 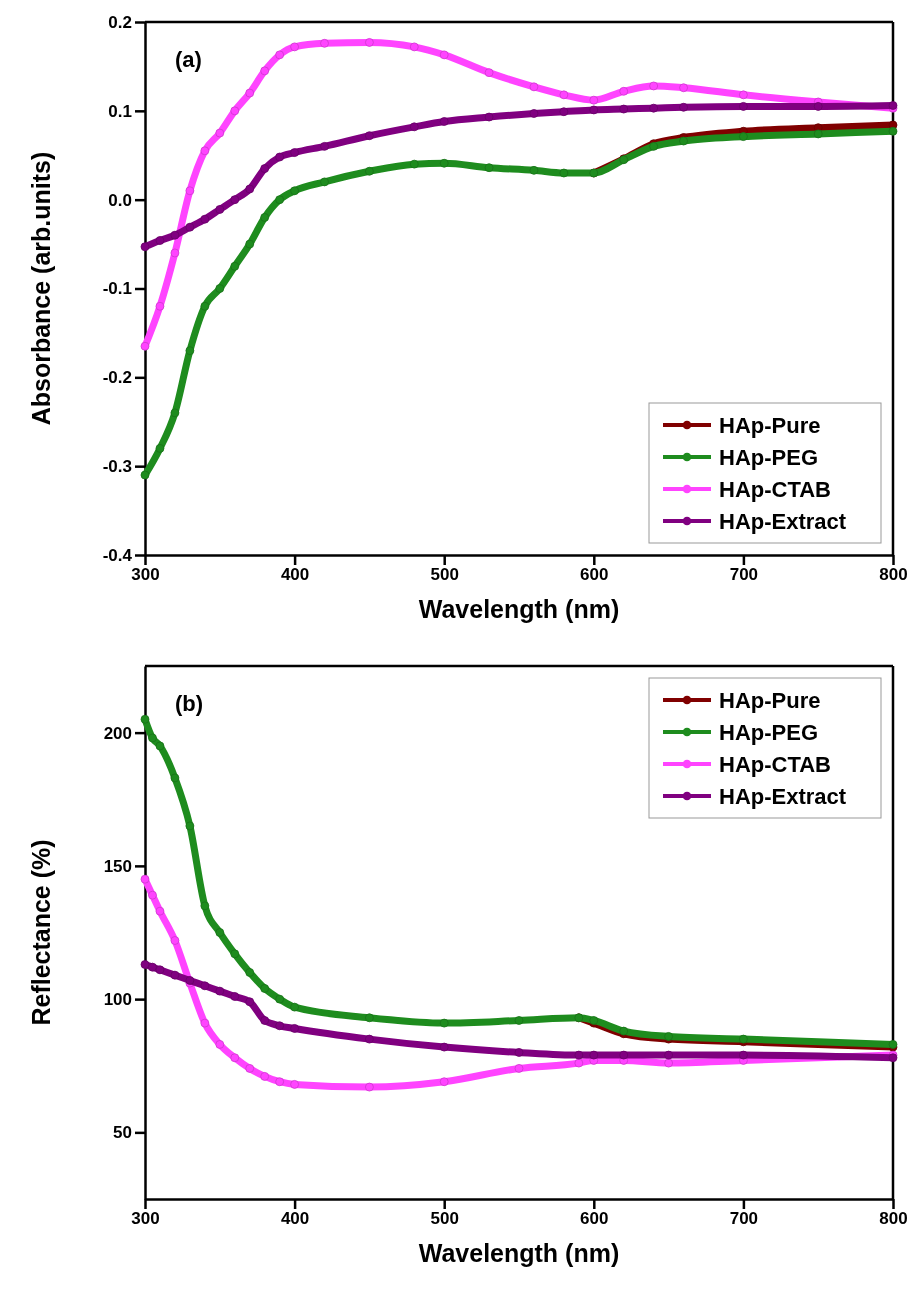 I want to click on x-tick-label: 500, so click(x=444, y=575).